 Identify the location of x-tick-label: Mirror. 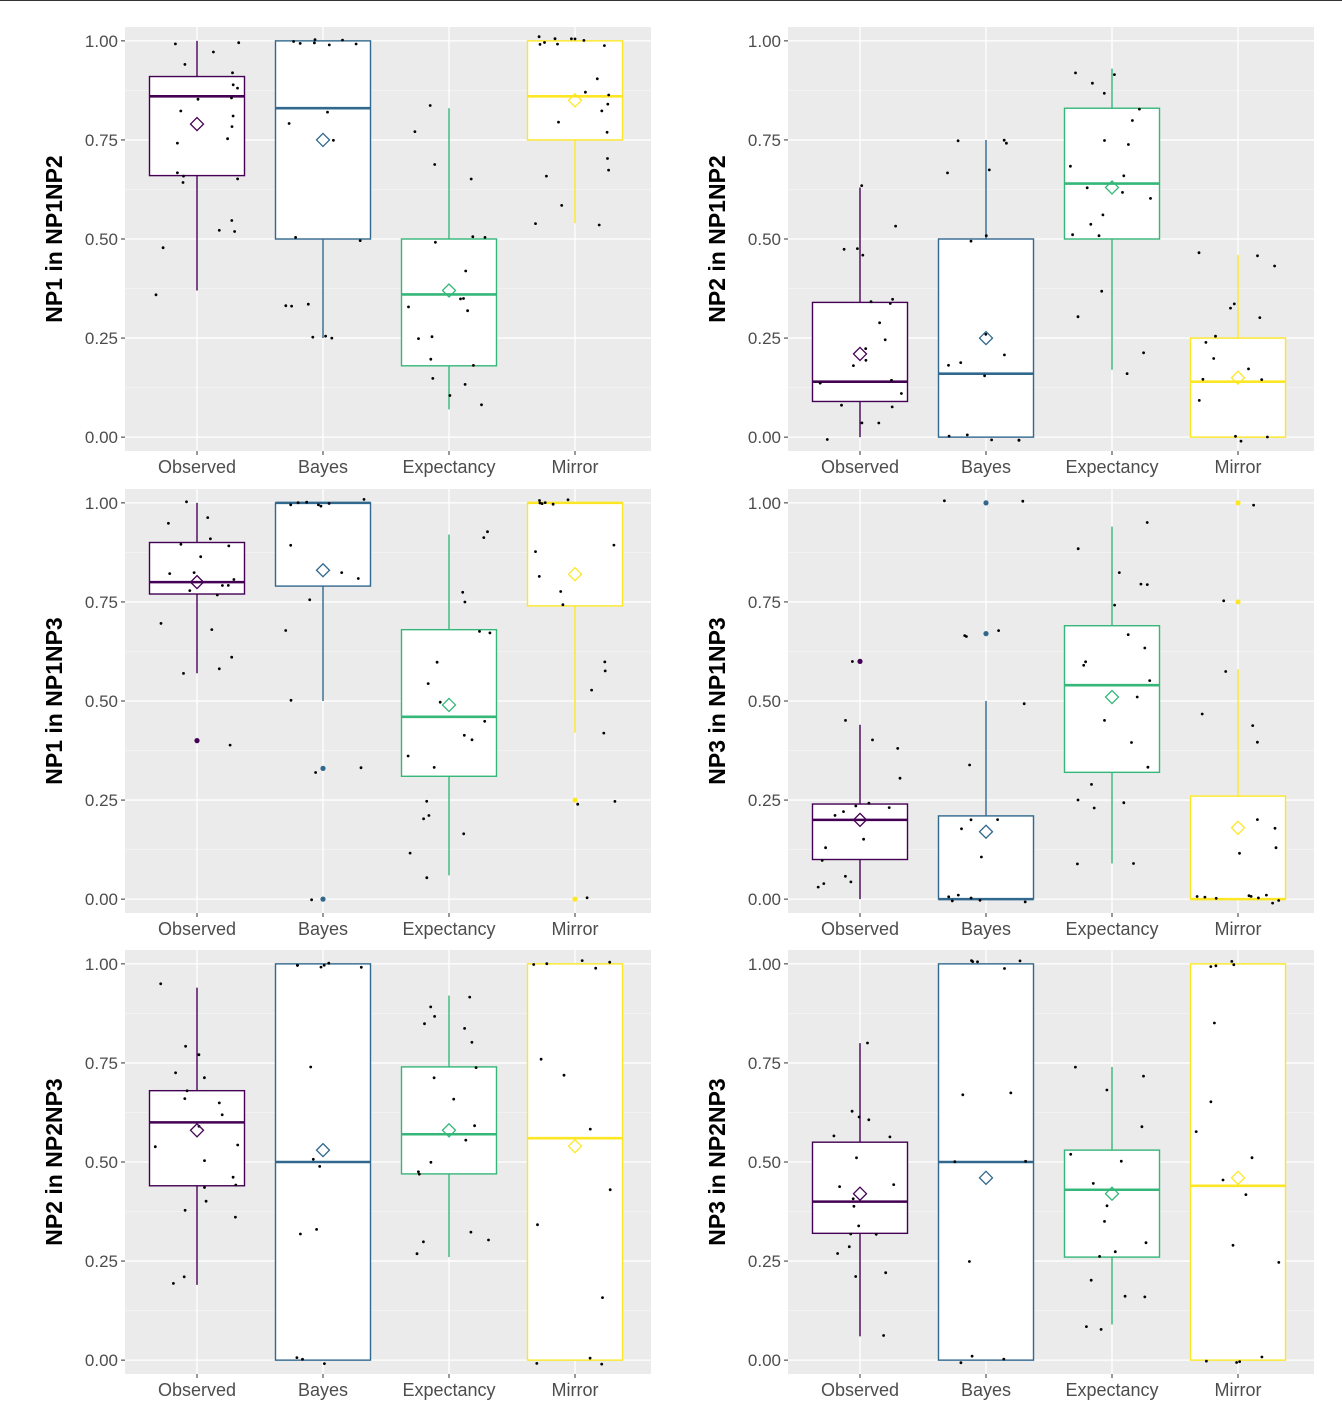
(575, 929).